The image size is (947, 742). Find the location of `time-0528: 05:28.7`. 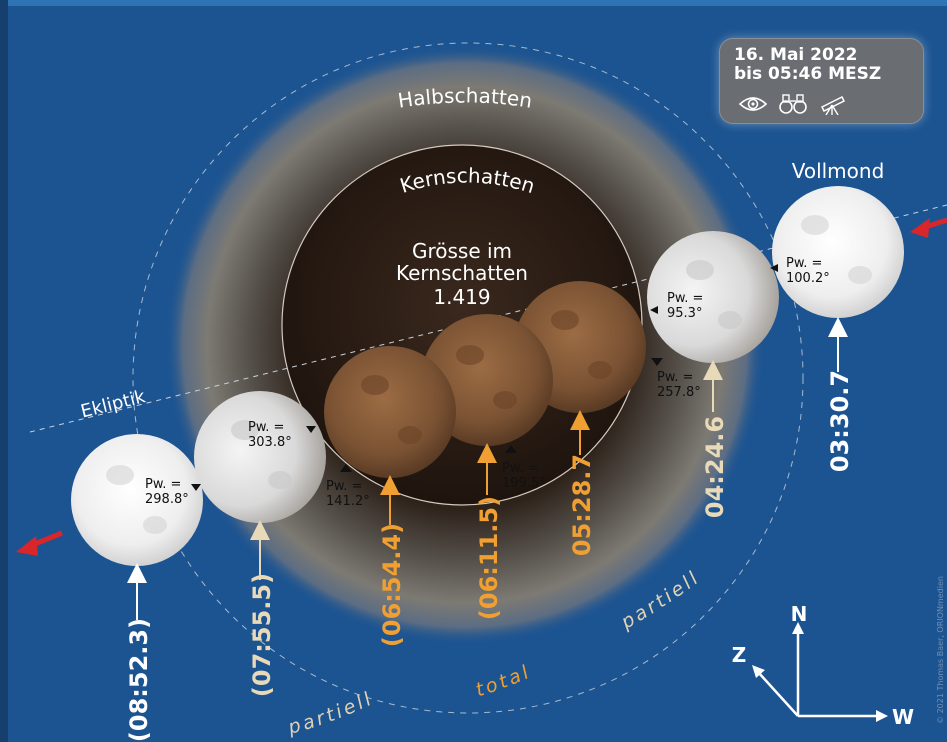

time-0528: 05:28.7 is located at coordinates (582, 505).